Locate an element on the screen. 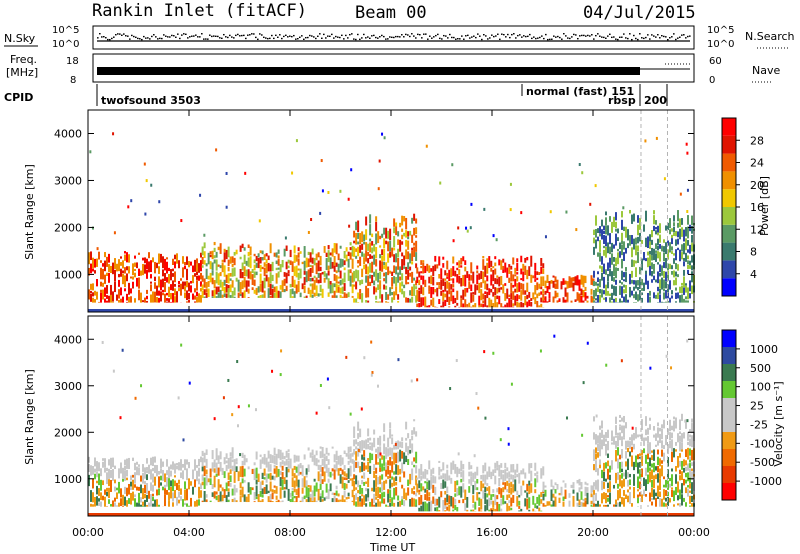  velocity-colorbar-label: Velocity [m s⁻¹] is located at coordinates (778, 423).